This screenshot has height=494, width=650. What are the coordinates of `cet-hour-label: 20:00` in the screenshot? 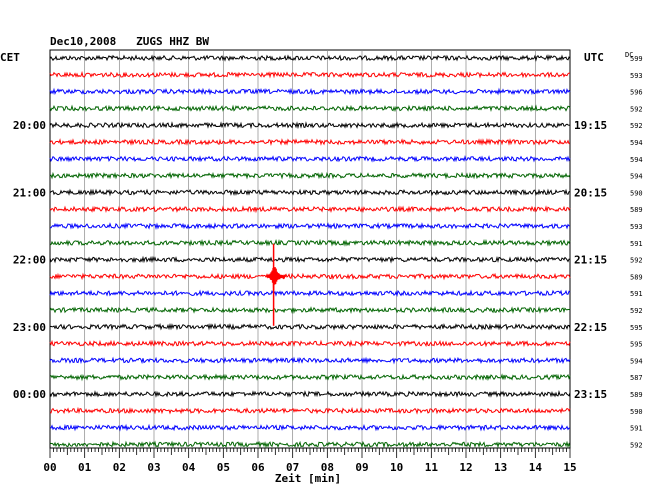 It's located at (29, 125).